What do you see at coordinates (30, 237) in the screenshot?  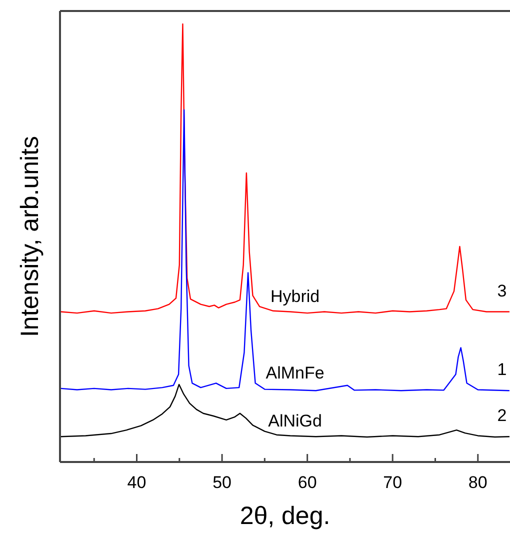 I see `y-axis-title: Intensity, arb.units` at bounding box center [30, 237].